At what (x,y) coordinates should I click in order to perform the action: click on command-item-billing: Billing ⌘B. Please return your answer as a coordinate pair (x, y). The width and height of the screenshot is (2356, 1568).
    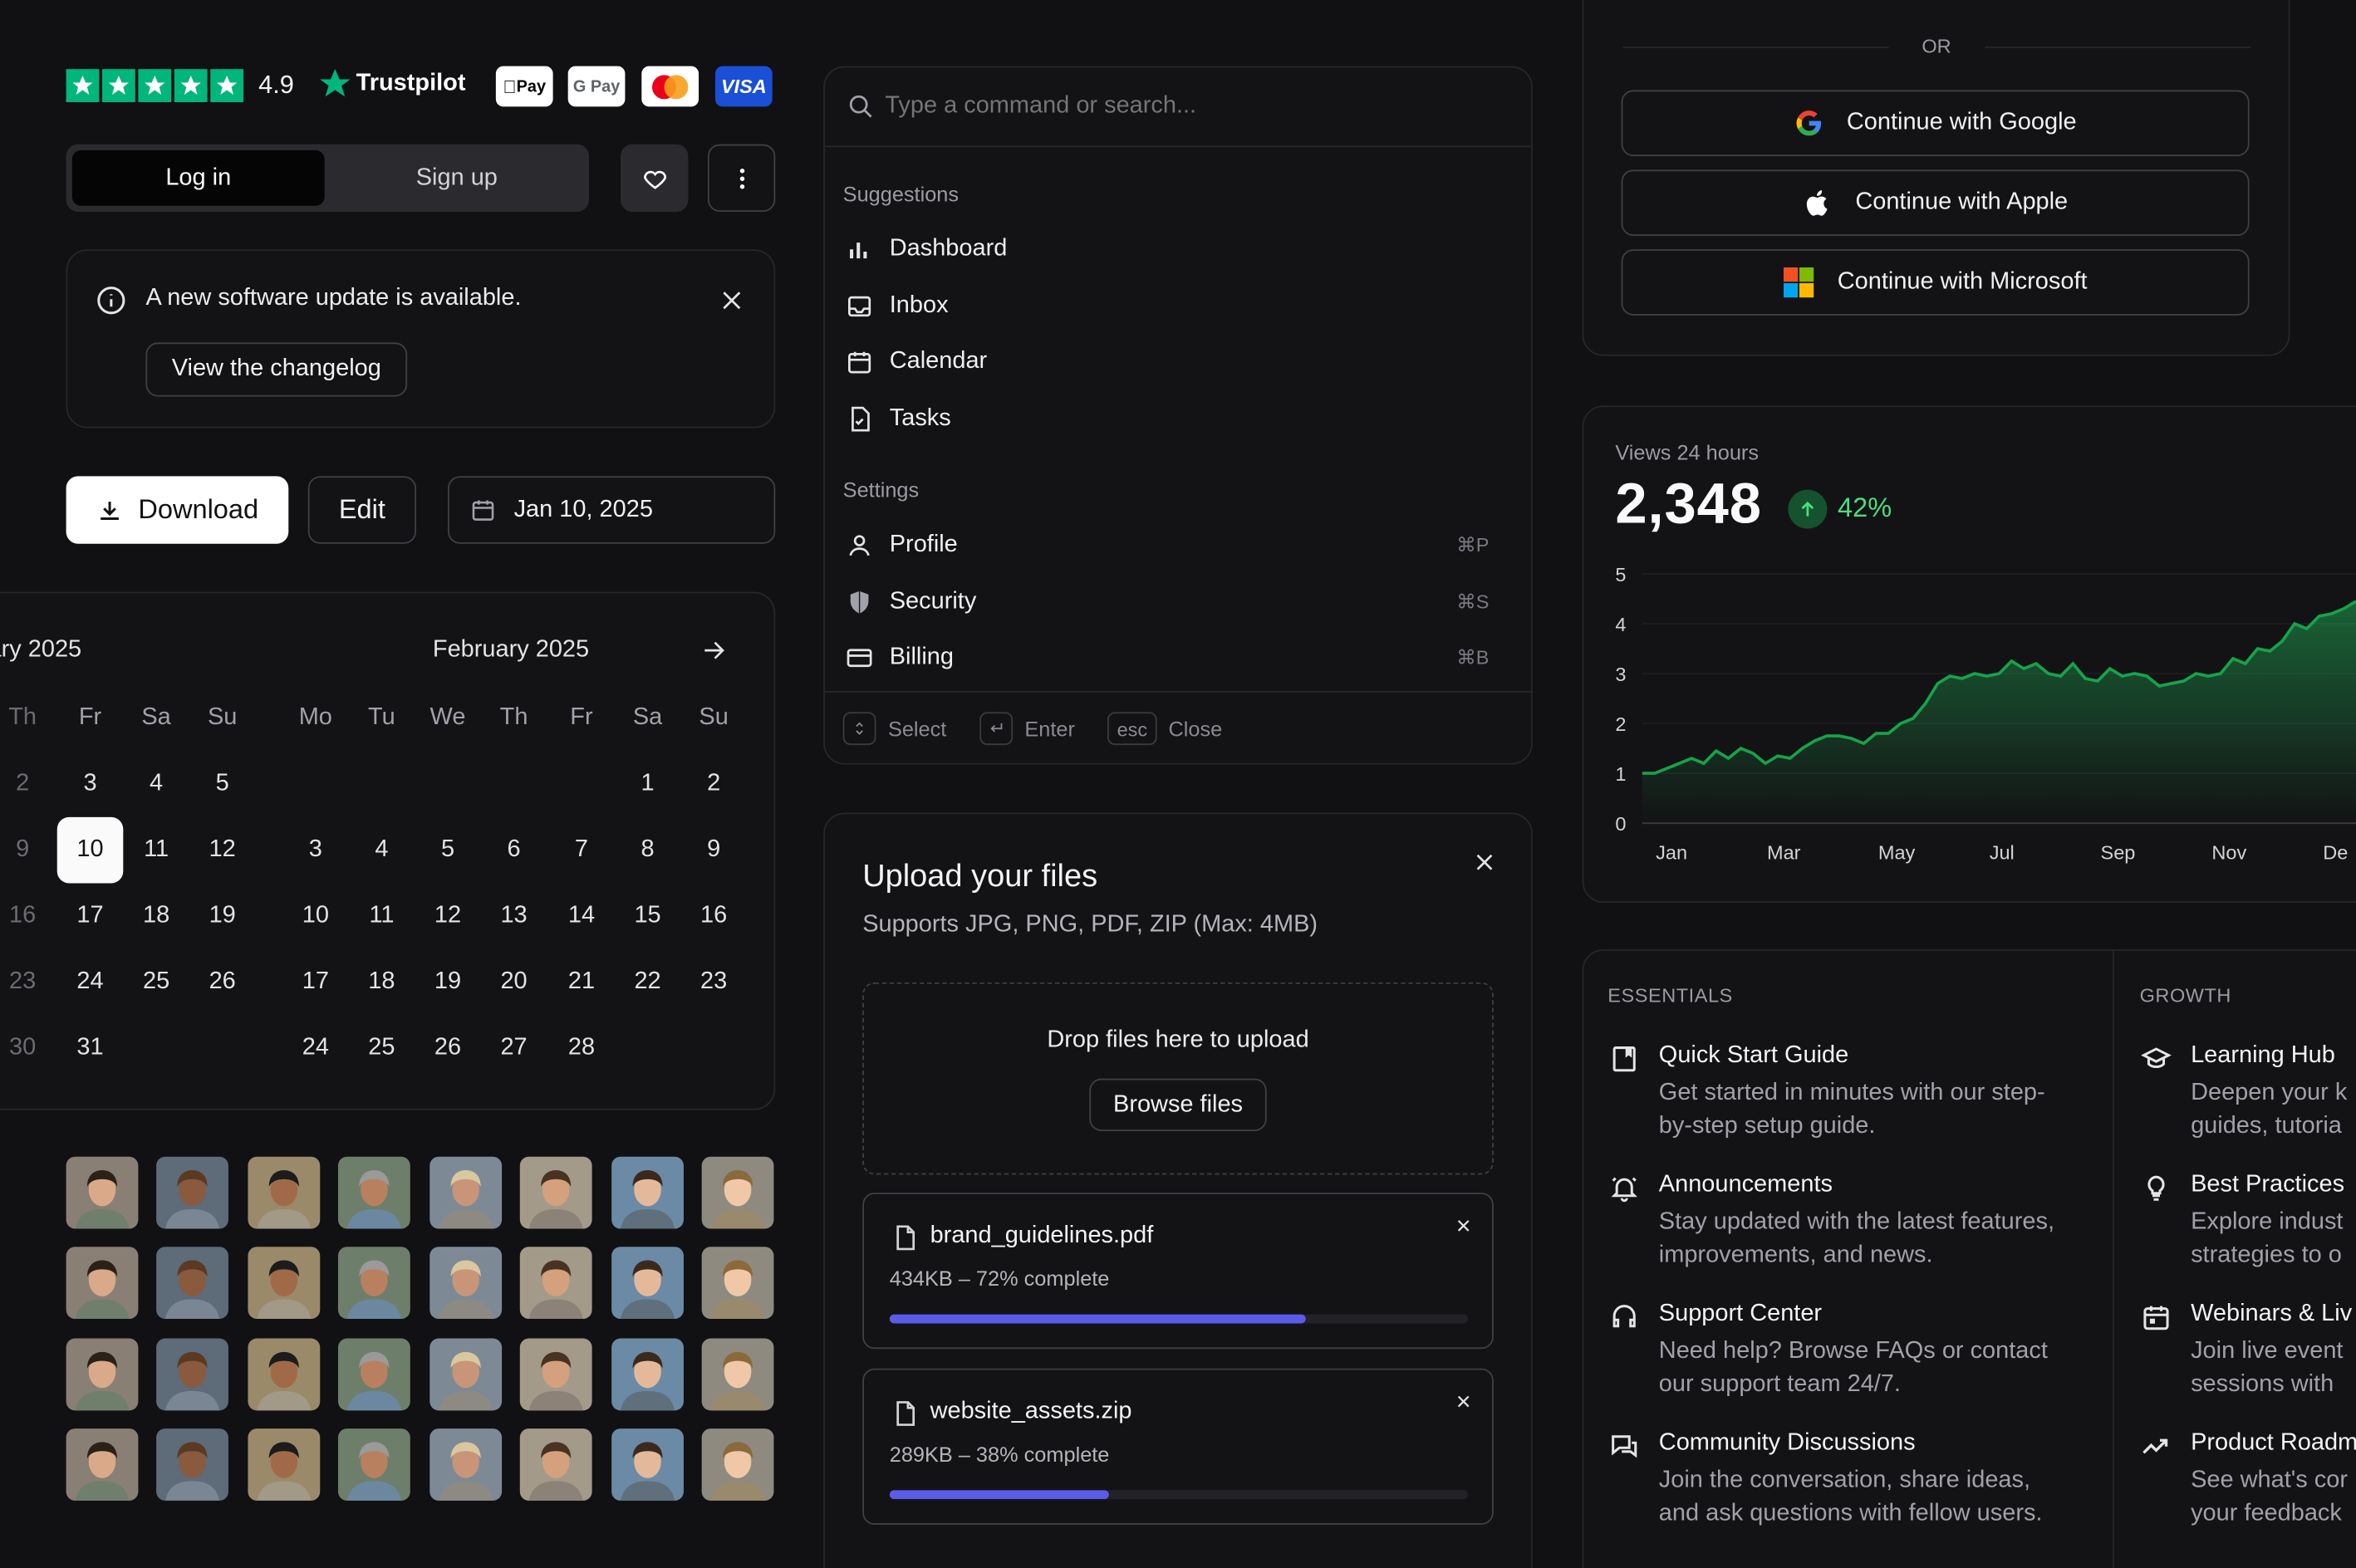
    Looking at the image, I should click on (1177, 657).